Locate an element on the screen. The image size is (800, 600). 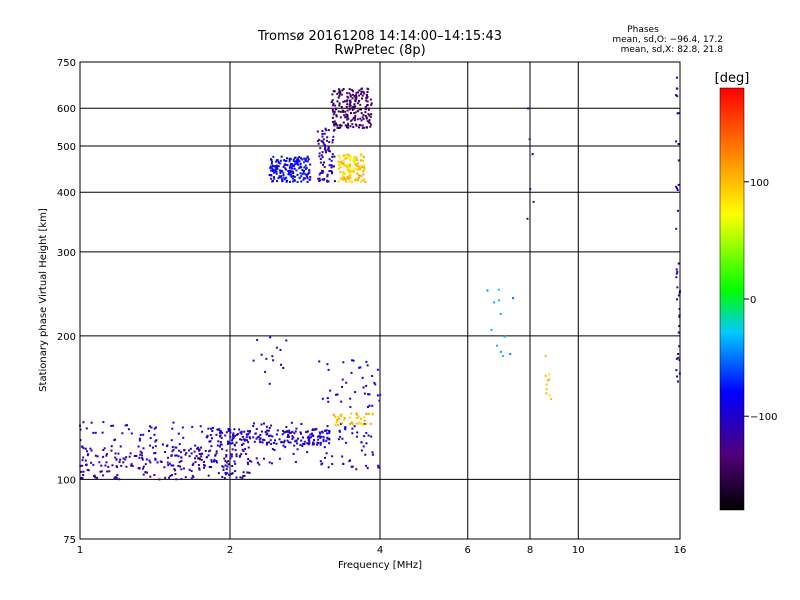
y-tick-label: 600 is located at coordinates (66, 109).